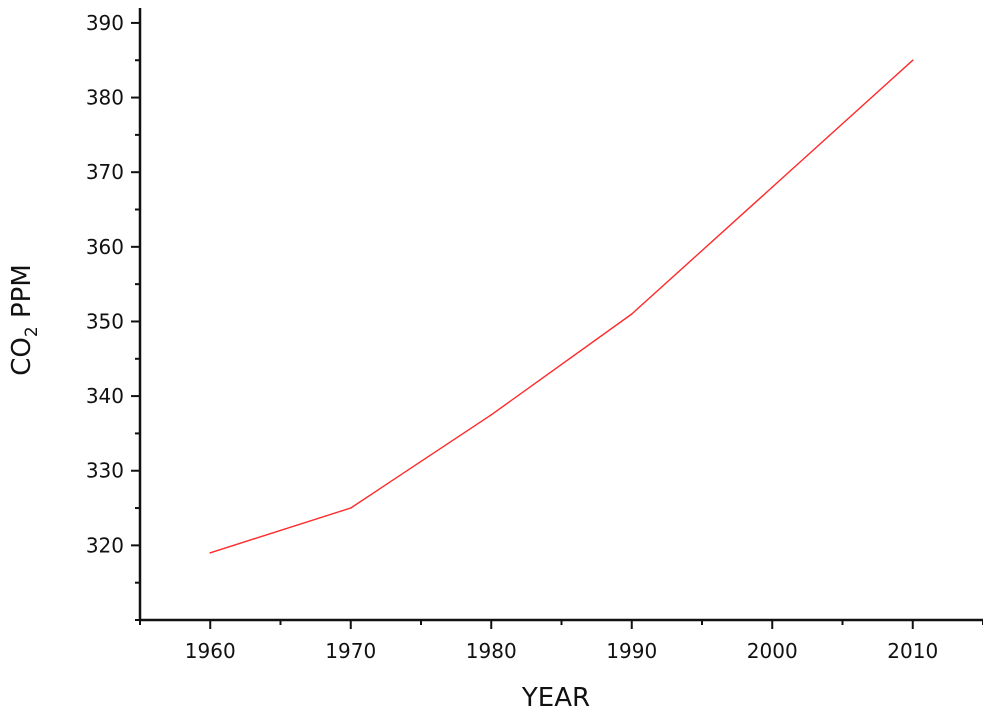 Image resolution: width=983 pixels, height=720 pixels. Describe the element at coordinates (32, 331) in the screenshot. I see `y-axis-title-subscript: 2` at that location.